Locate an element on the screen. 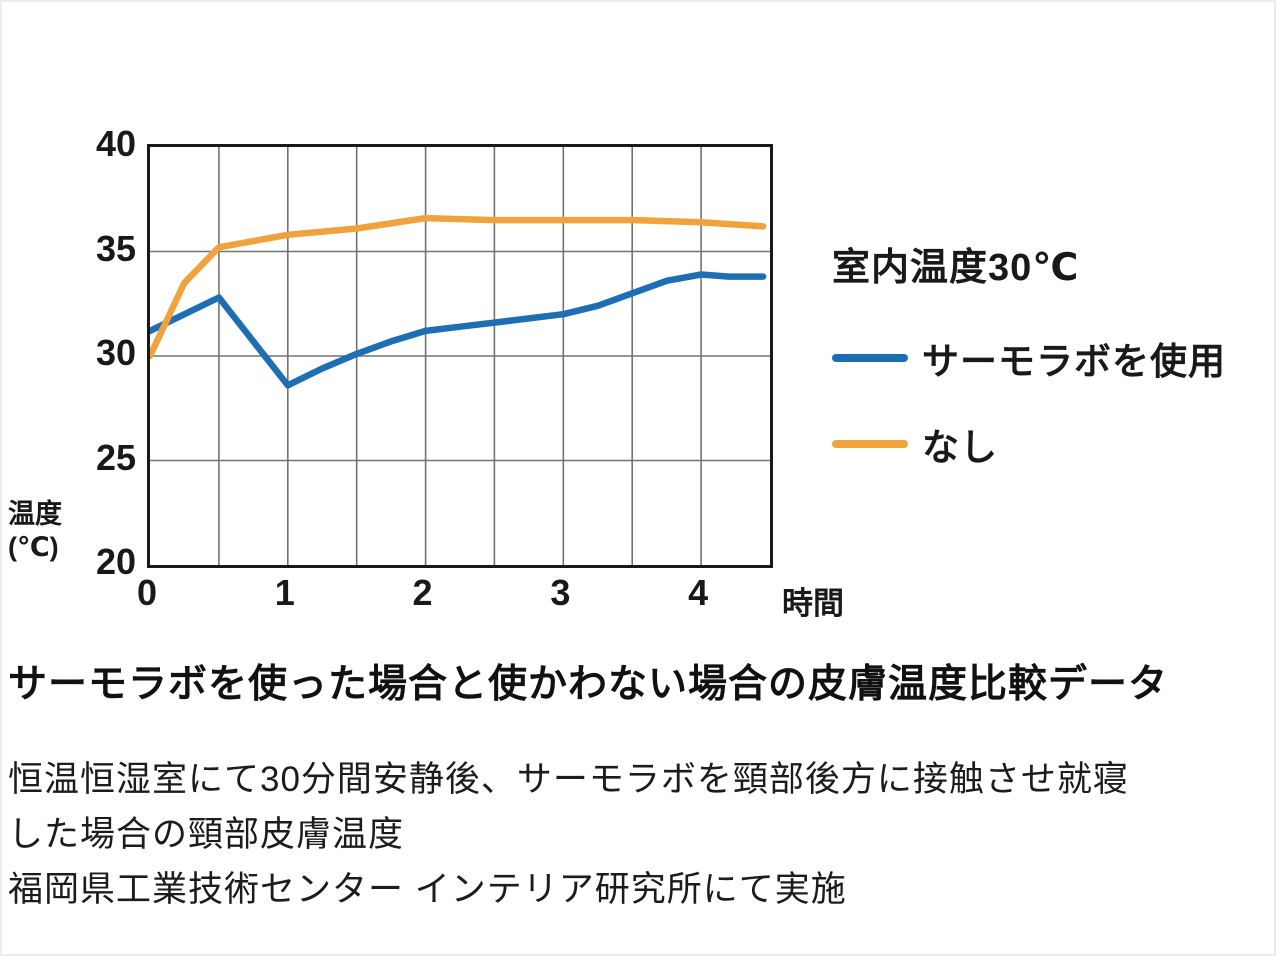 This screenshot has height=960, width=1280. caption-body-line: 恒温恒湿室にて30分間安静後、サーモラボを頸部後方に接触させ就寝 is located at coordinates (568, 779).